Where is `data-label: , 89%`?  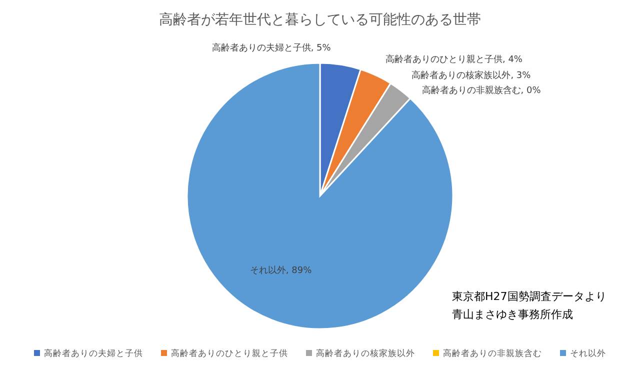 data-label: , 89% is located at coordinates (299, 271).